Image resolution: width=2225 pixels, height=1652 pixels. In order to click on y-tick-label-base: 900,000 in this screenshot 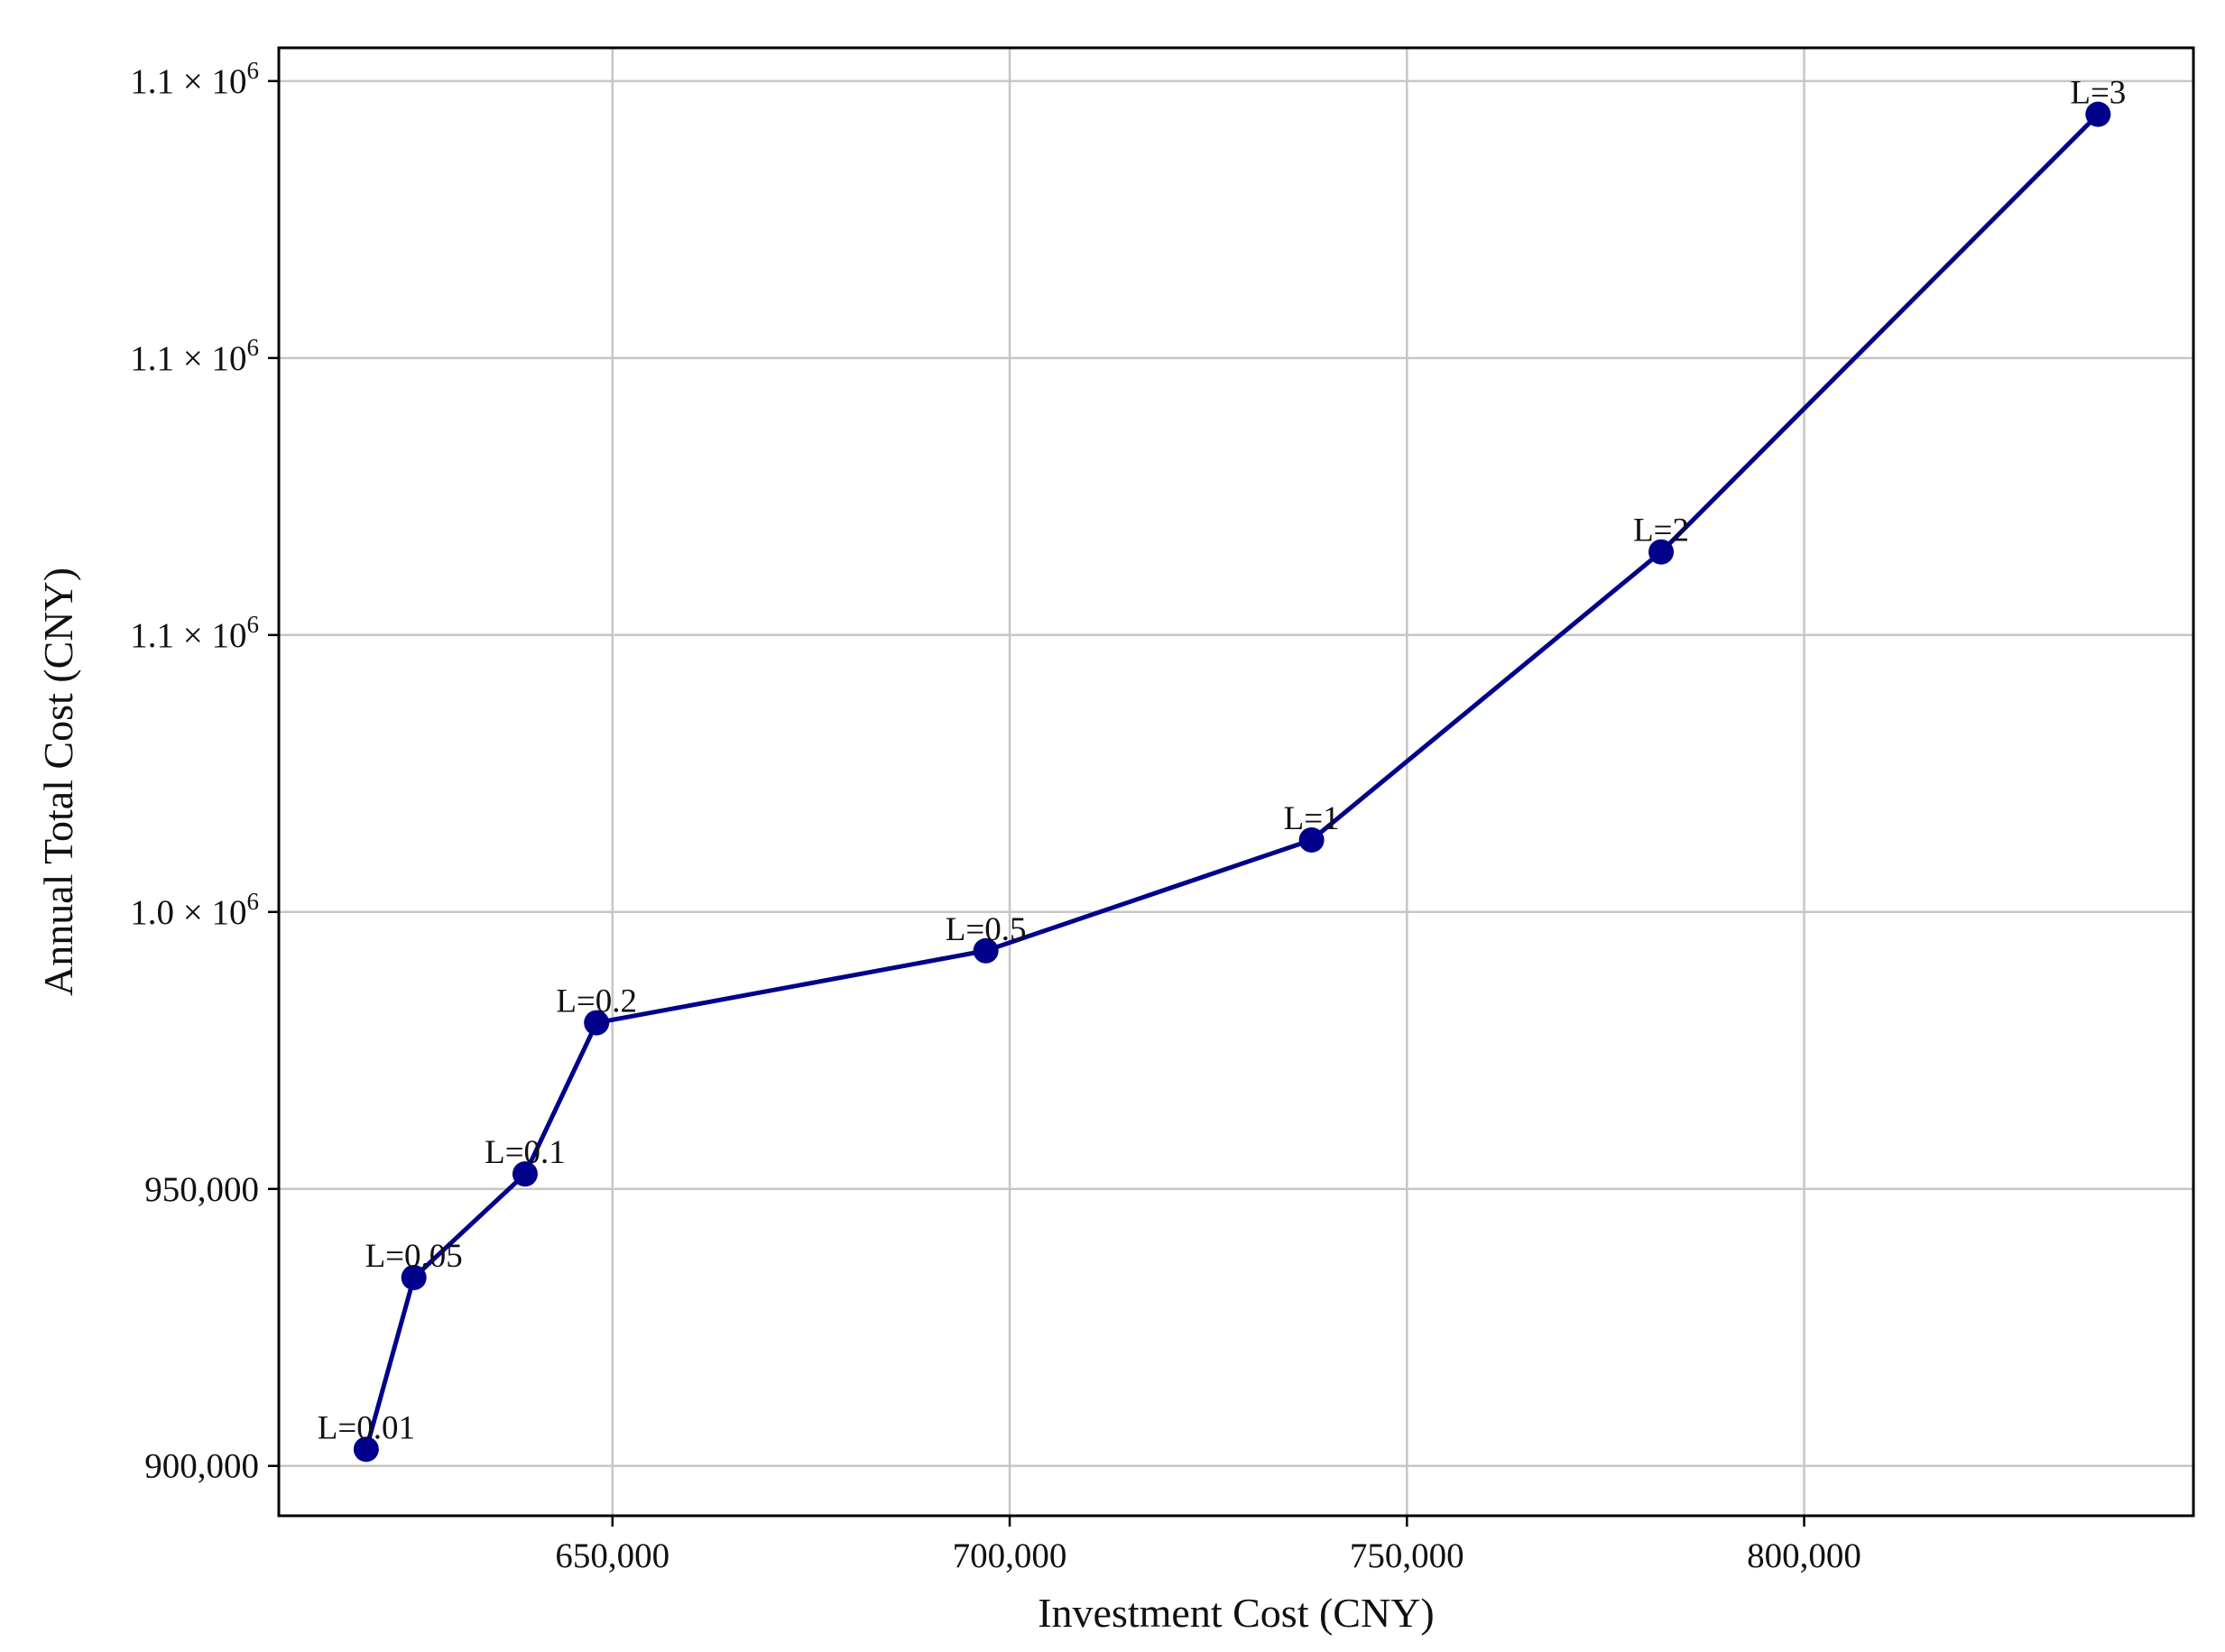, I will do `click(201, 1466)`.